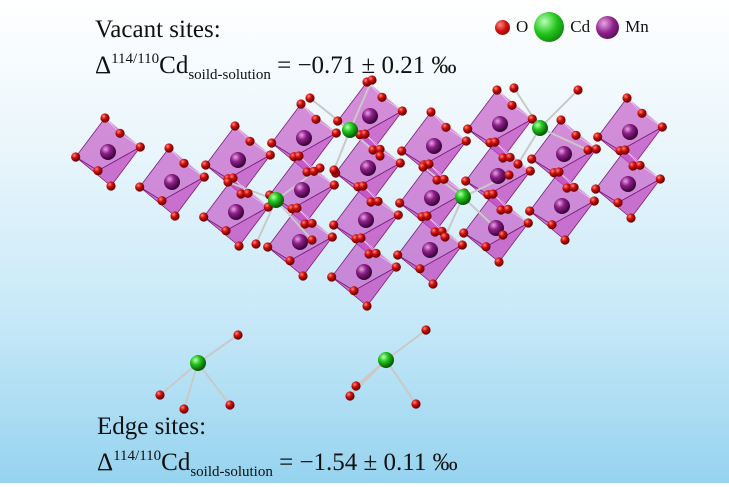 The width and height of the screenshot is (729, 487). I want to click on oxygen-atom-icon, so click(502, 27).